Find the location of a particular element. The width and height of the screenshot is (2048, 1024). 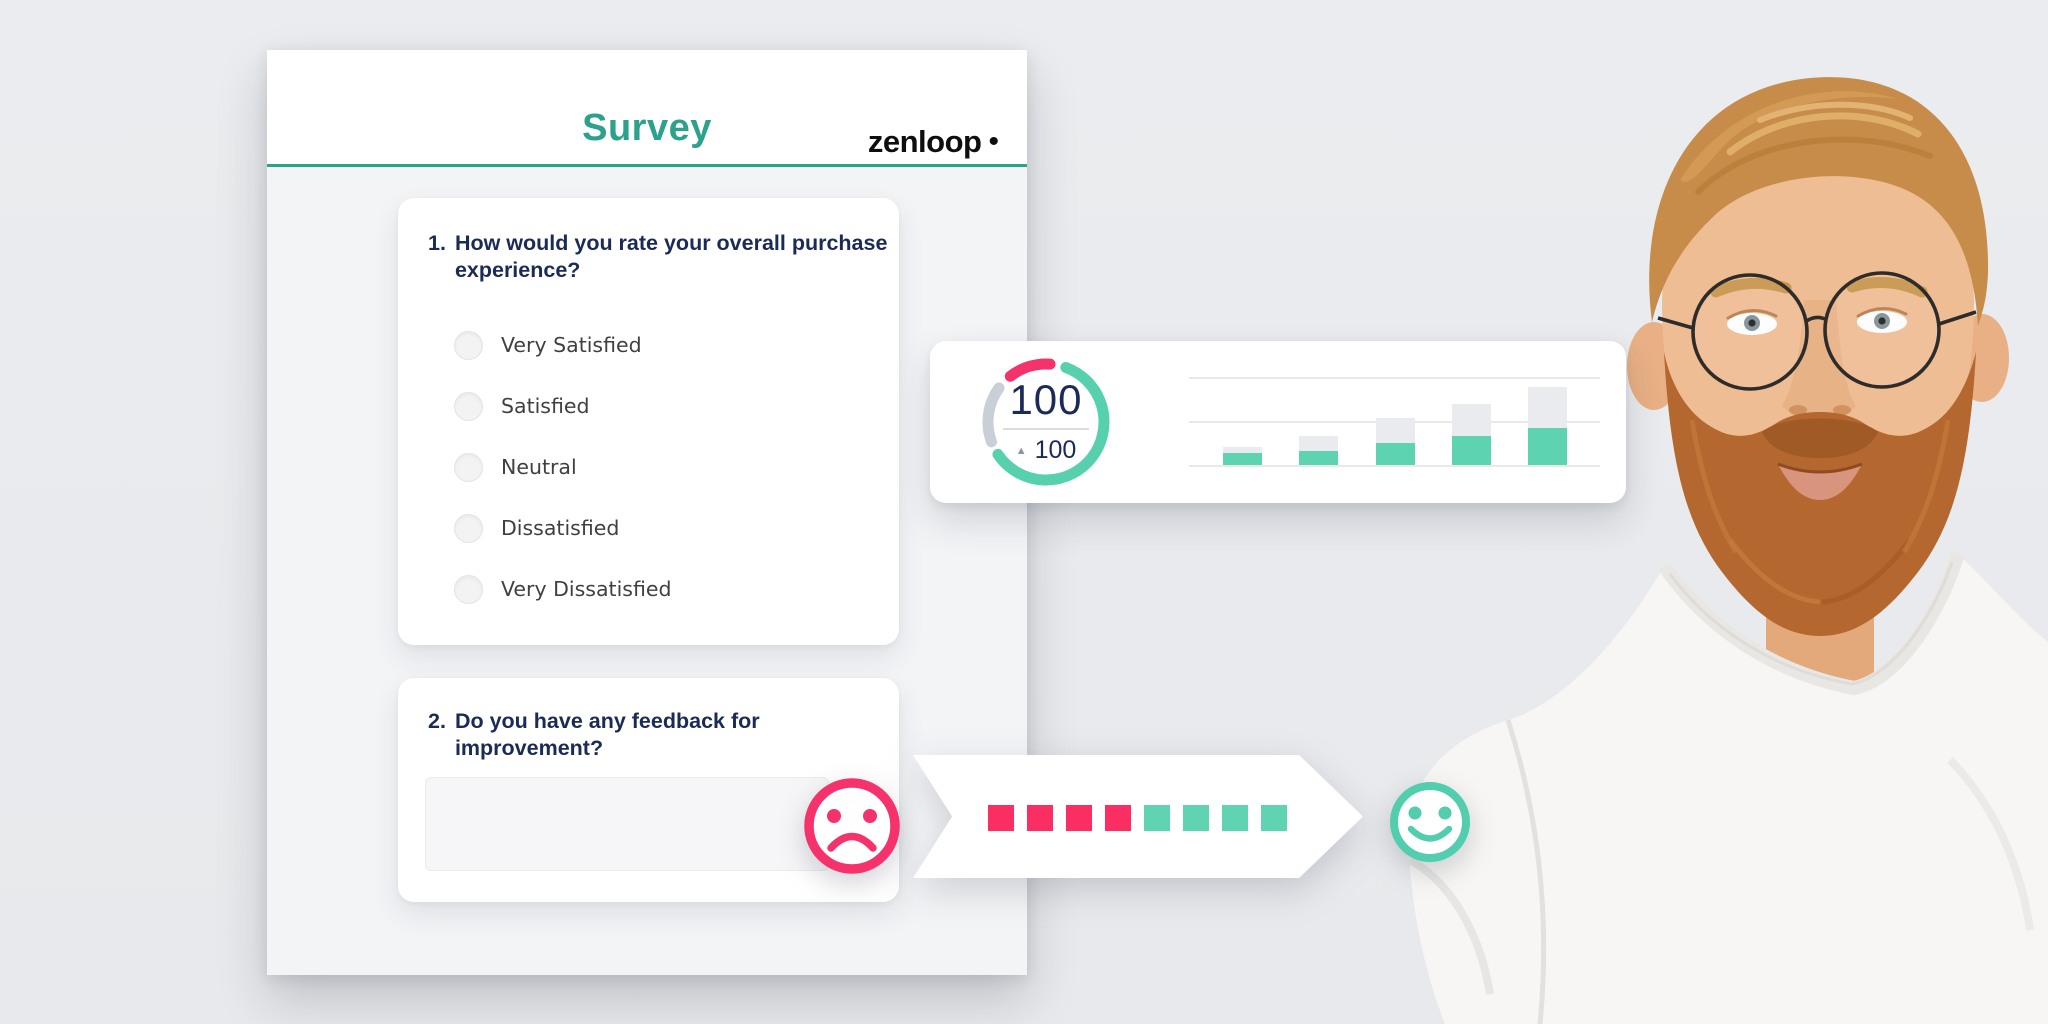

flow-squares is located at coordinates (1137, 818).